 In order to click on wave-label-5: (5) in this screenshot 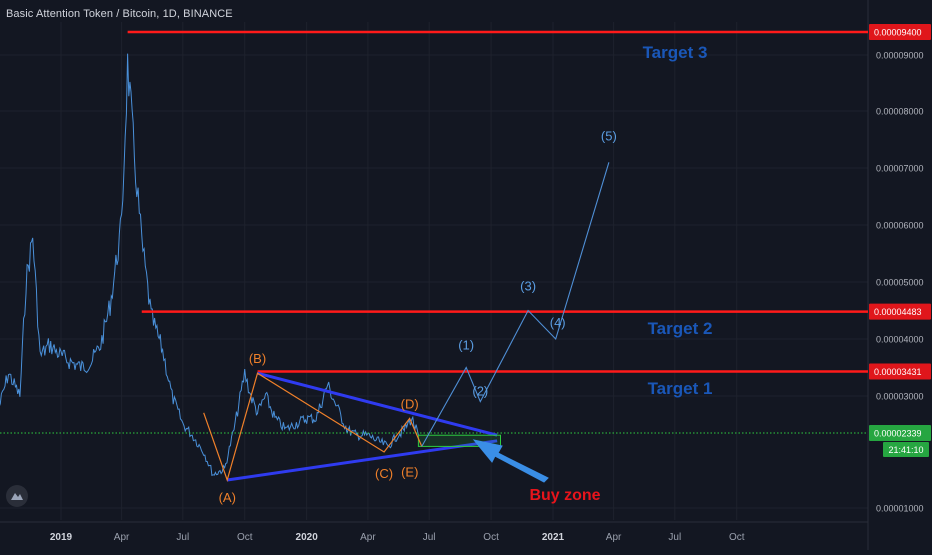, I will do `click(609, 135)`.